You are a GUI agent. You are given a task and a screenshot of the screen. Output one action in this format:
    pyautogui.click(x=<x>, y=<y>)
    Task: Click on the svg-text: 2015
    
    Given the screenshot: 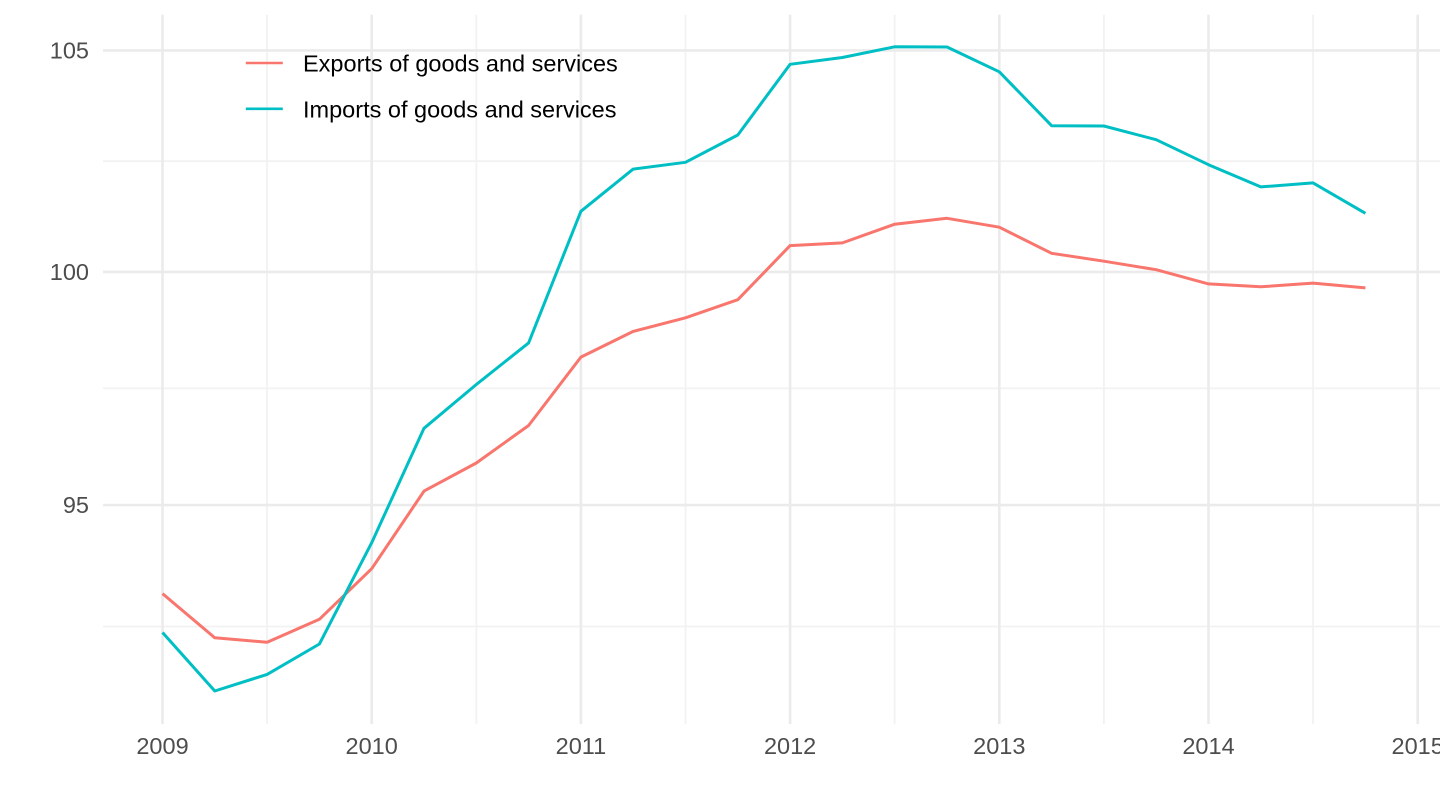 What is the action you would take?
    pyautogui.click(x=1416, y=746)
    